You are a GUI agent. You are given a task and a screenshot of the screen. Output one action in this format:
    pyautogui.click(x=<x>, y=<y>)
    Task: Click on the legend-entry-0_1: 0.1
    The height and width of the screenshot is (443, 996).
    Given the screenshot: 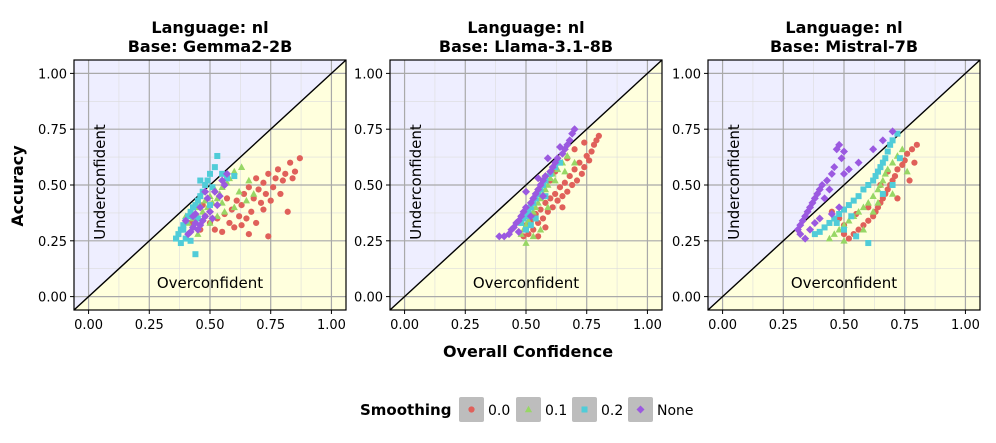 What is the action you would take?
    pyautogui.click(x=541, y=409)
    